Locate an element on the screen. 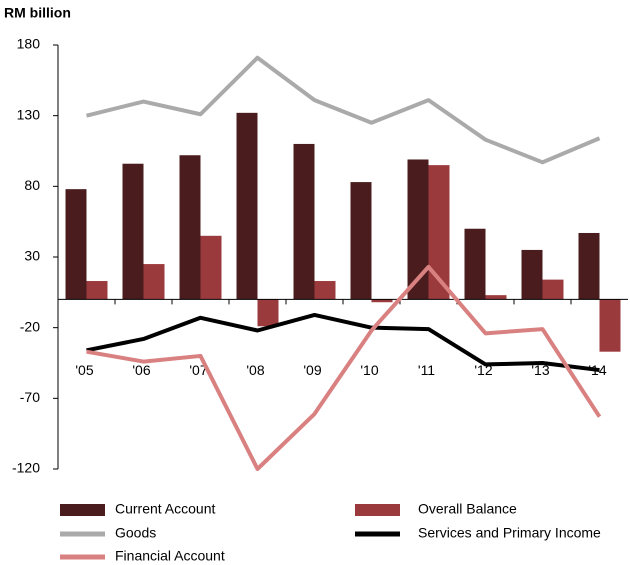  line is located at coordinates (343, 342).